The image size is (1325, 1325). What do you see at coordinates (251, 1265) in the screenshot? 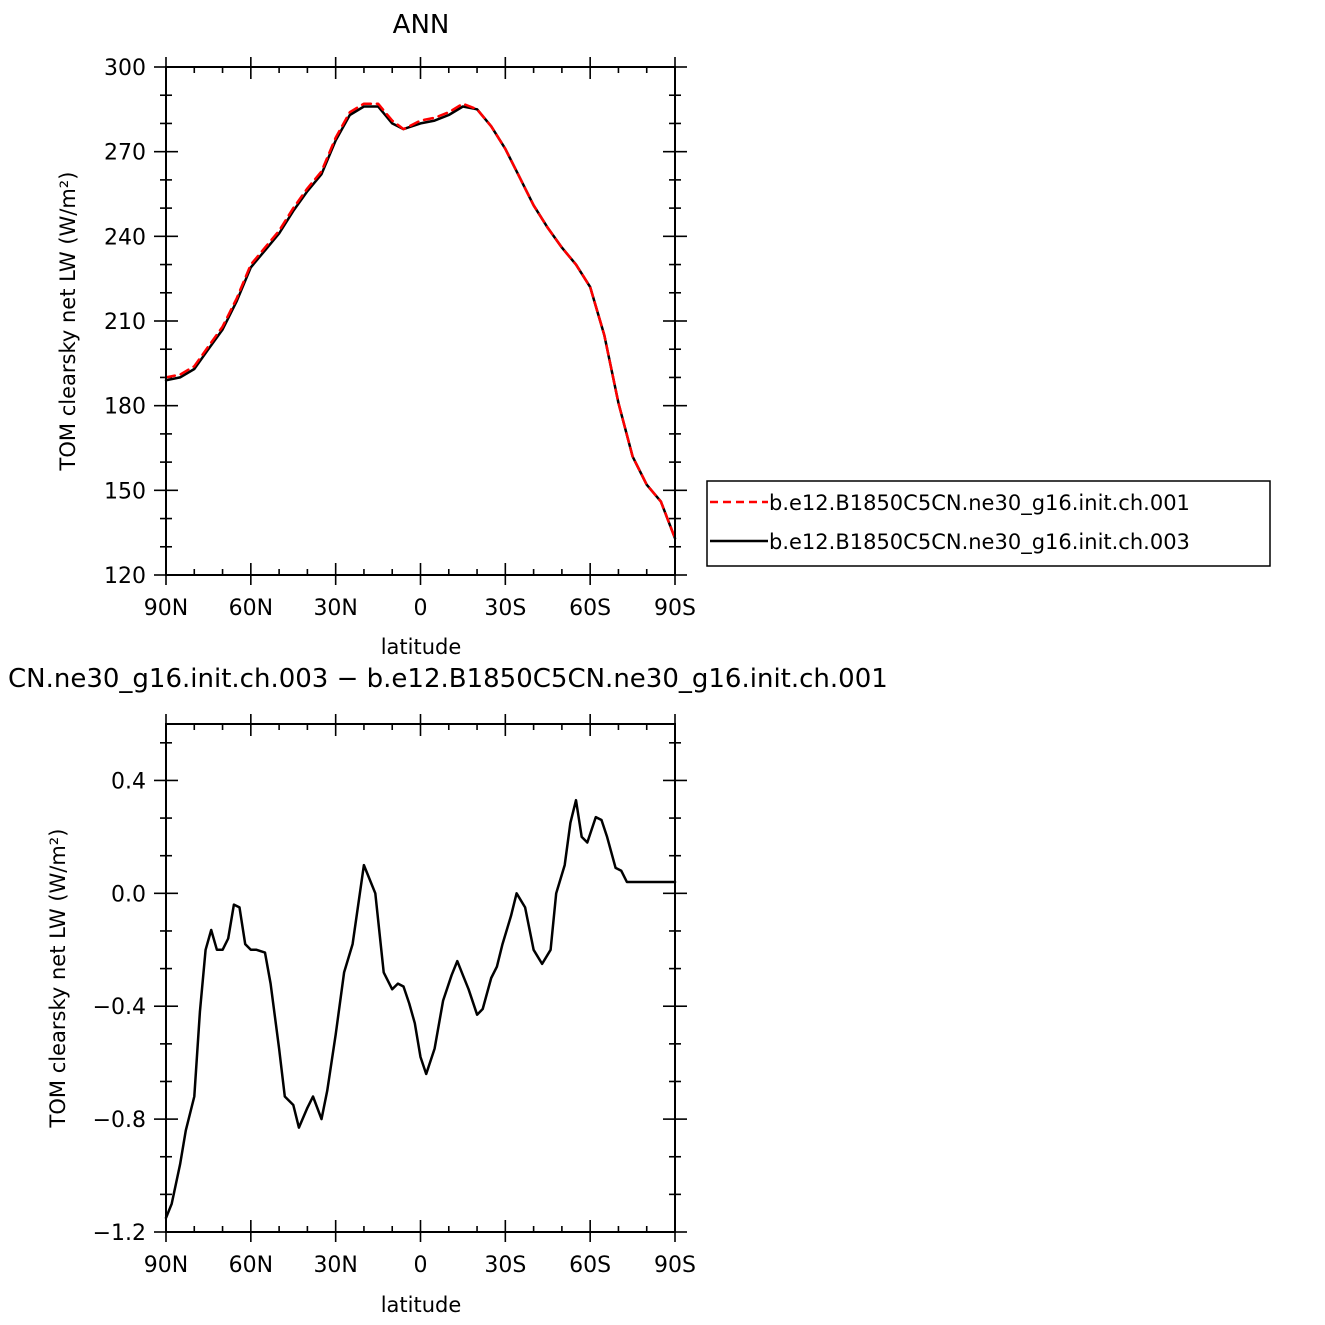
I see `bottom-x-tick-label: 60N` at bounding box center [251, 1265].